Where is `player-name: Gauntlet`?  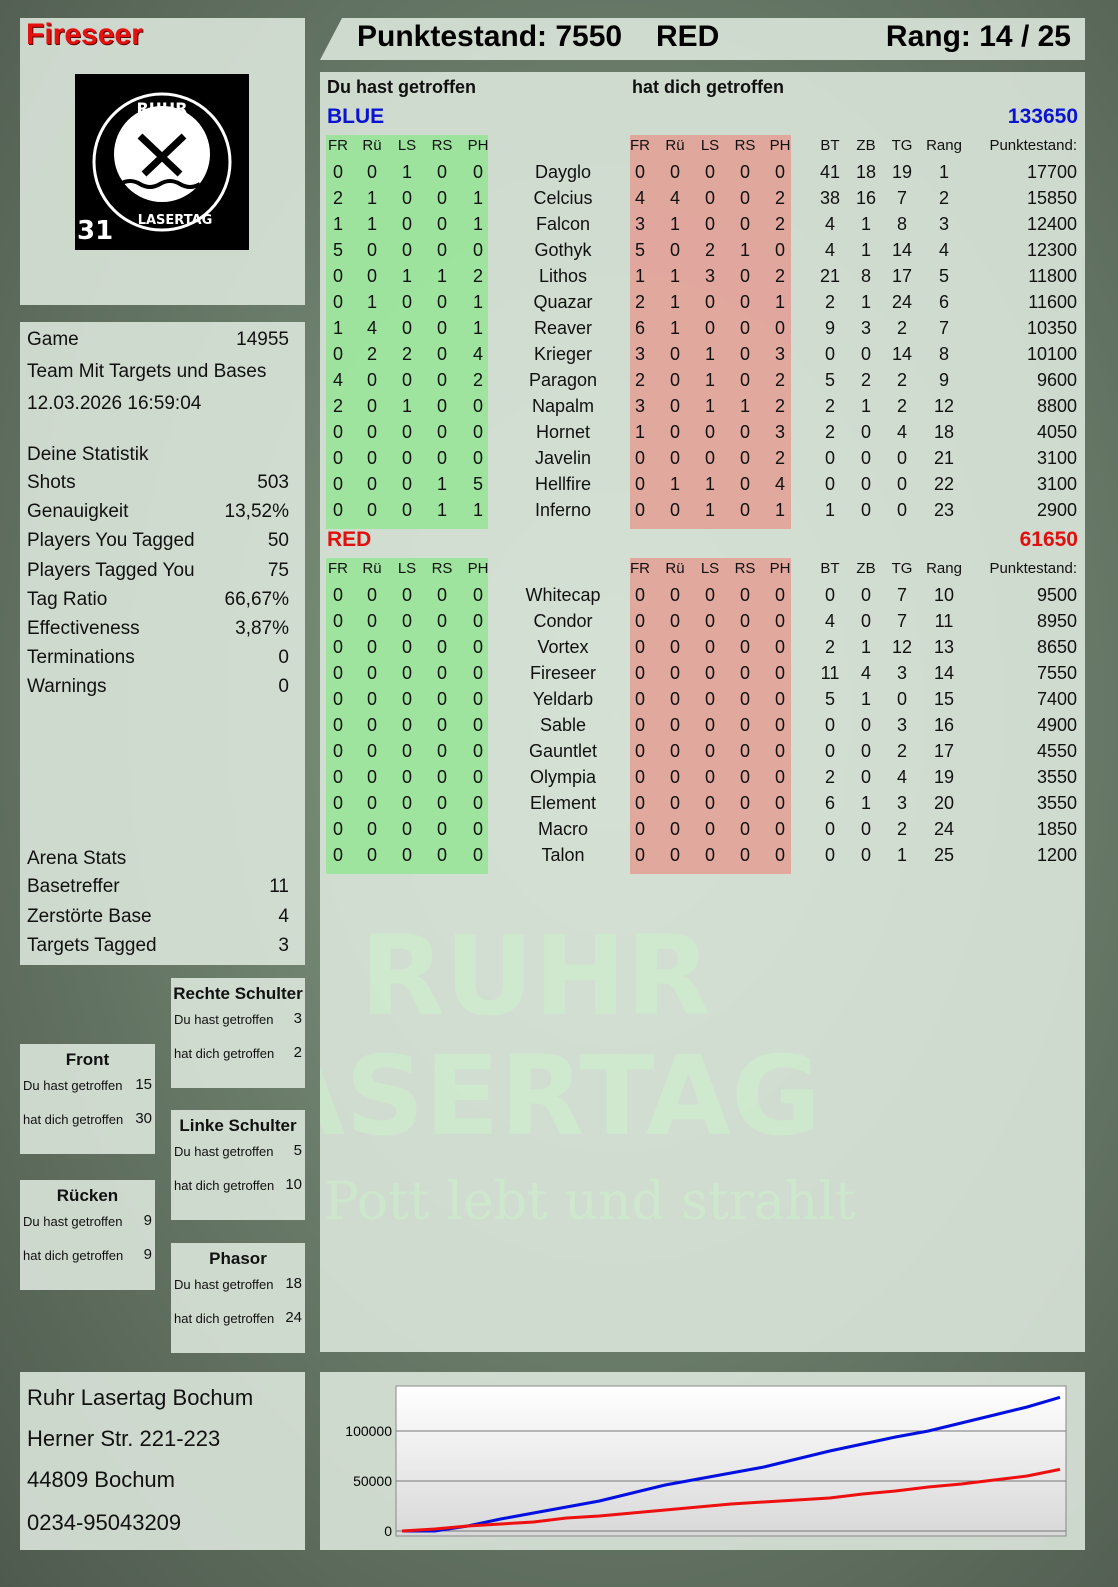 player-name: Gauntlet is located at coordinates (563, 751).